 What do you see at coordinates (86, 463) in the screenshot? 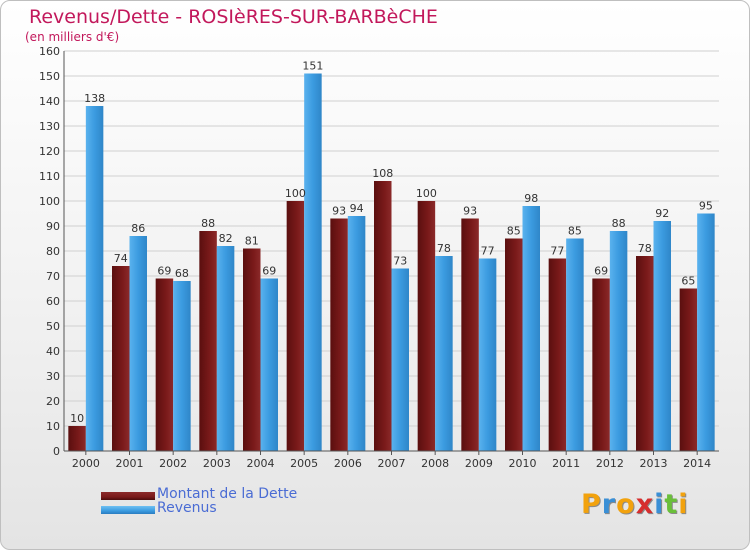
I see `x-tick-label: 2000` at bounding box center [86, 463].